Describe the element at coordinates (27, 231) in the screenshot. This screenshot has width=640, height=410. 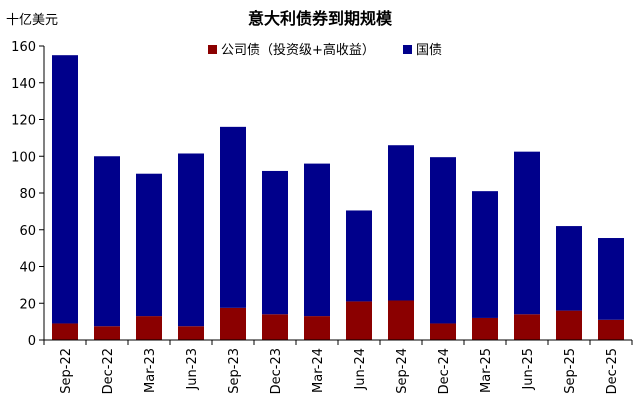
I see `y-tick-label: 60` at that location.